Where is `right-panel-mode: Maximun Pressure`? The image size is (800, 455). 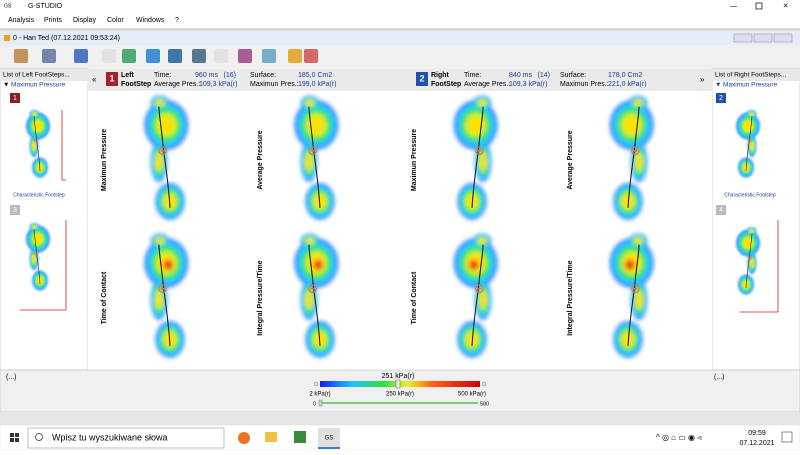
right-panel-mode: Maximun Pressure is located at coordinates (750, 85).